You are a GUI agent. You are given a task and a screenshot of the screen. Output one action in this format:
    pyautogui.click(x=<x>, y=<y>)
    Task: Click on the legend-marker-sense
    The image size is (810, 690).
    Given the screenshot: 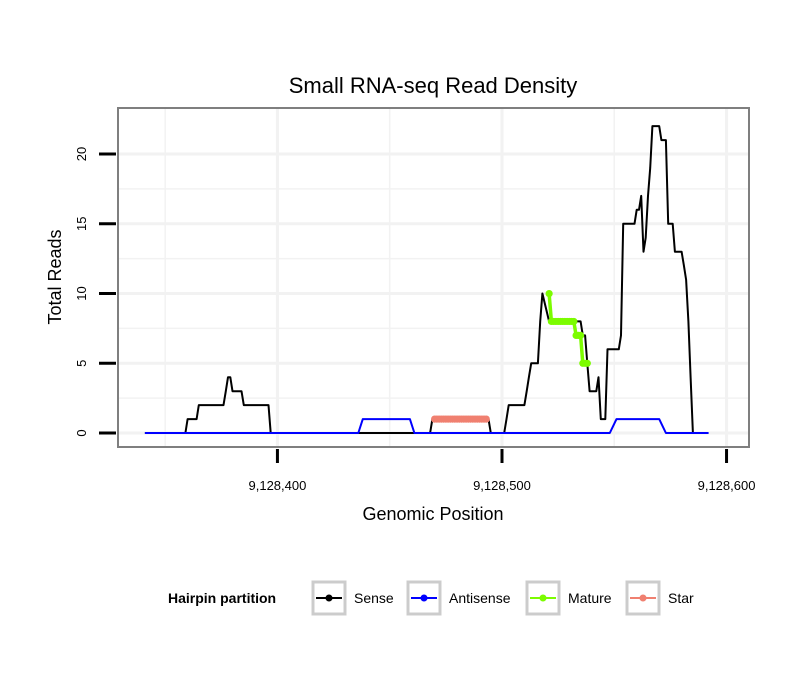 What is the action you would take?
    pyautogui.click(x=329, y=598)
    